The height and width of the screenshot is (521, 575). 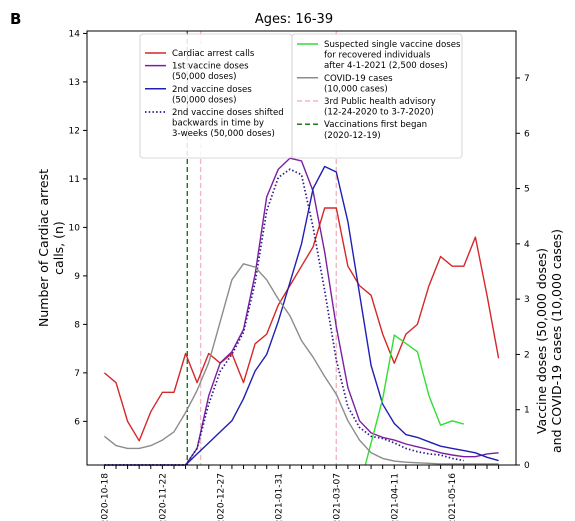 I want to click on legend-right-label-2-0: 3rd Public health advisory, so click(x=380, y=102).